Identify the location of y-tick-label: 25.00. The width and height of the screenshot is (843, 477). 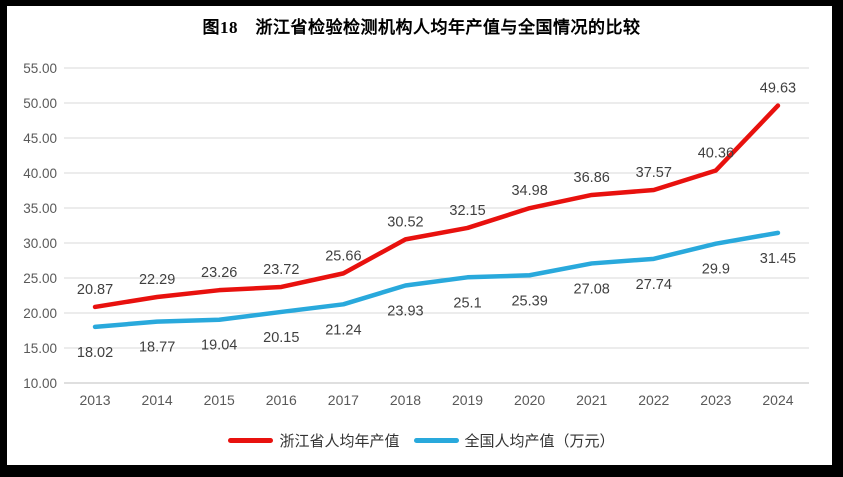
(40, 278).